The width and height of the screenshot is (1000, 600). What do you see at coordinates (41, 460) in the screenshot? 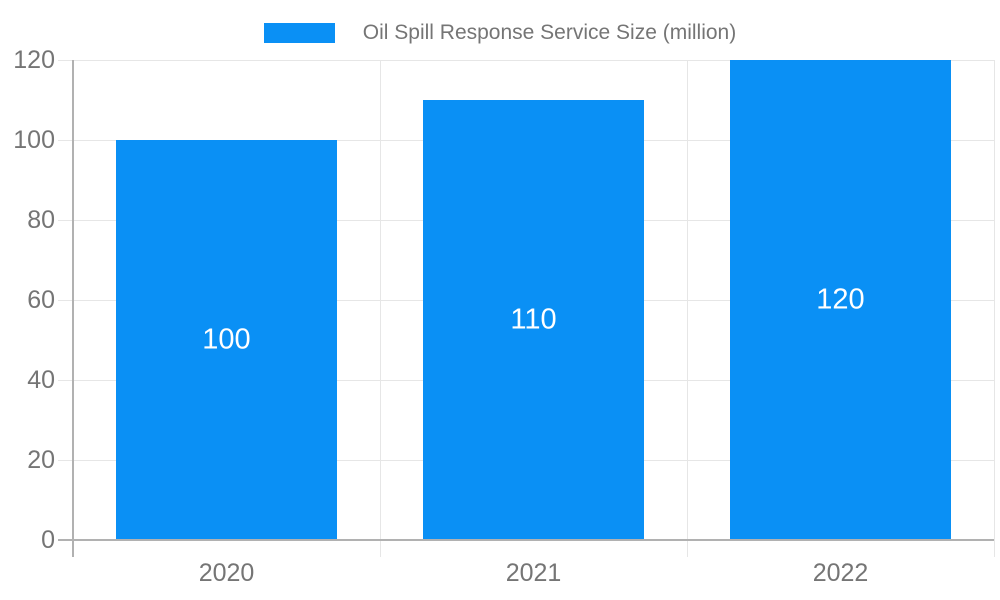
I see `y-axis-label: 20` at bounding box center [41, 460].